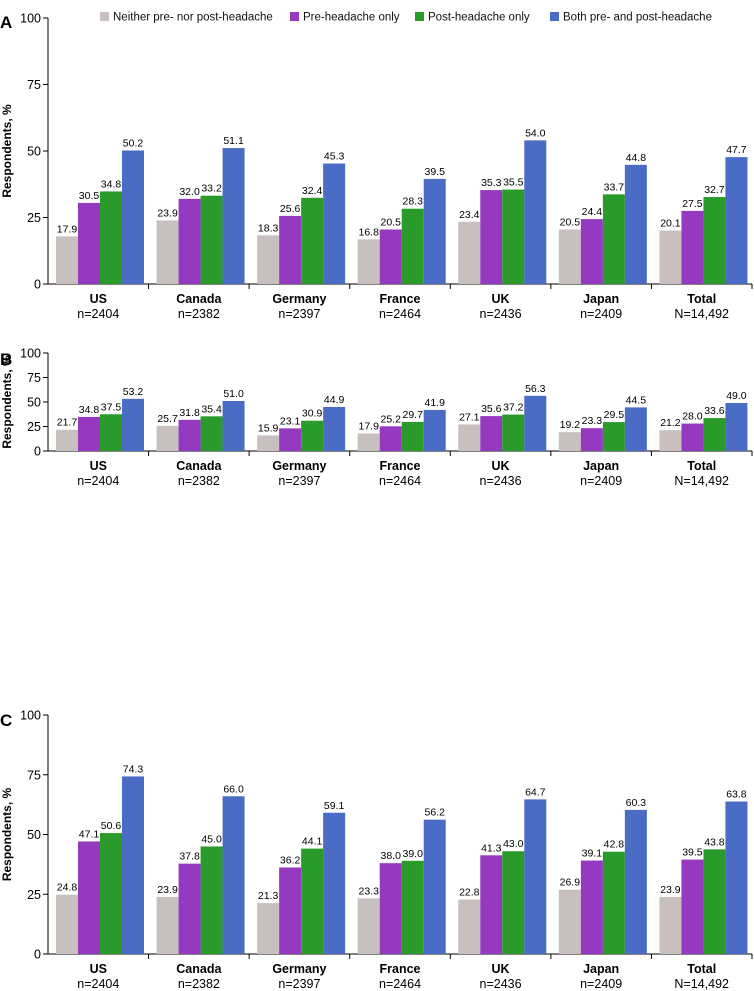 This screenshot has width=754, height=991. Describe the element at coordinates (570, 222) in the screenshot. I see `data-label: 20.5` at that location.